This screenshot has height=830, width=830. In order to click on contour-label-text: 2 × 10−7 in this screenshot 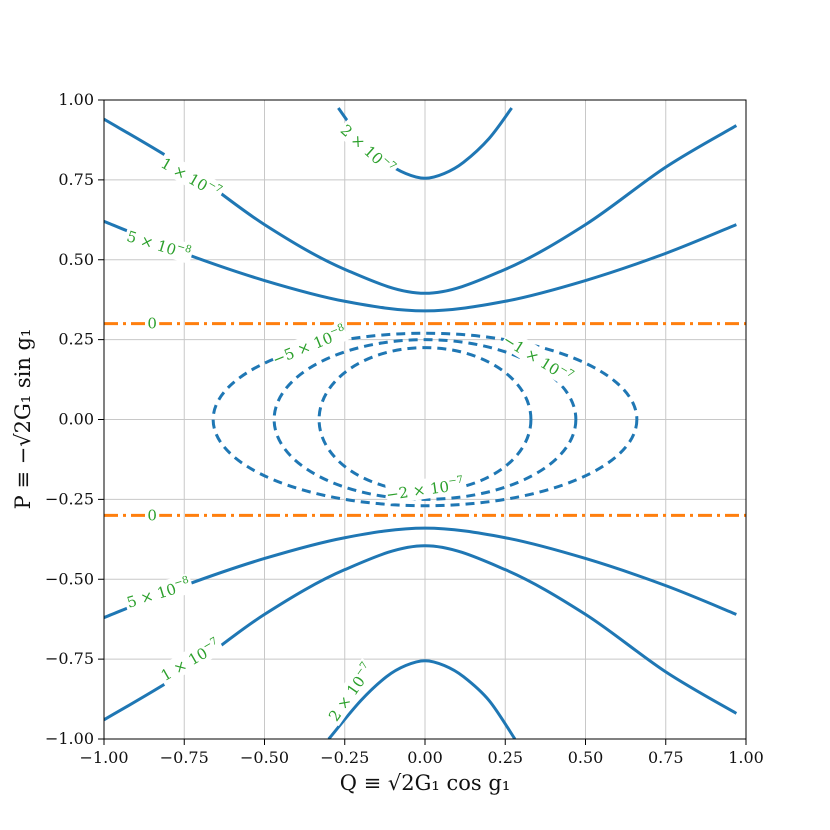, I will do `click(367, 149)`.